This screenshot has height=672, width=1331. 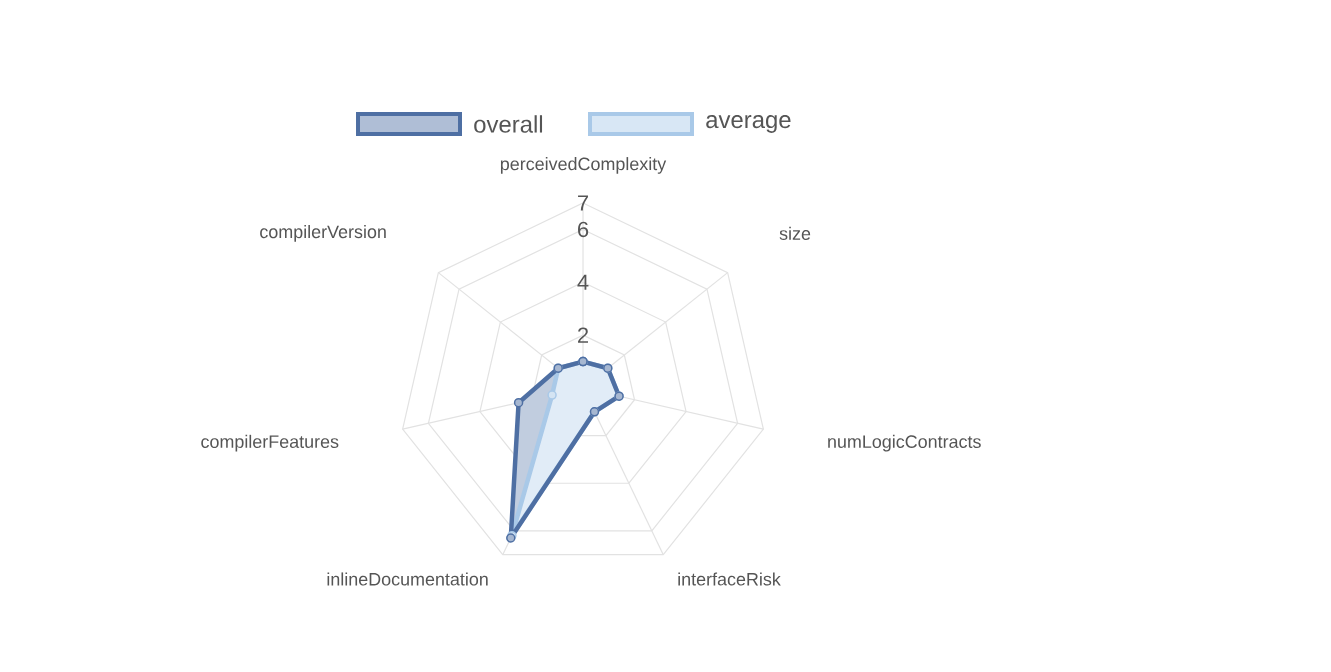 I want to click on spoke-label: inlineDocumentation, so click(x=407, y=579).